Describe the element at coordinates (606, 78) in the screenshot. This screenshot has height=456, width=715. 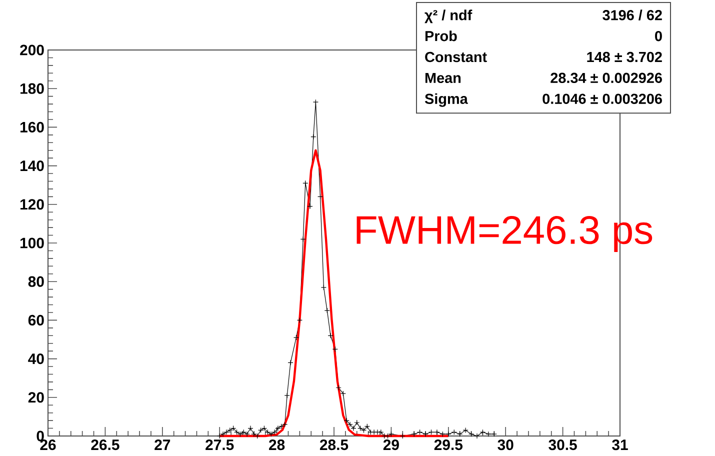
I see `annotation: 28.34 ± 0.002926` at that location.